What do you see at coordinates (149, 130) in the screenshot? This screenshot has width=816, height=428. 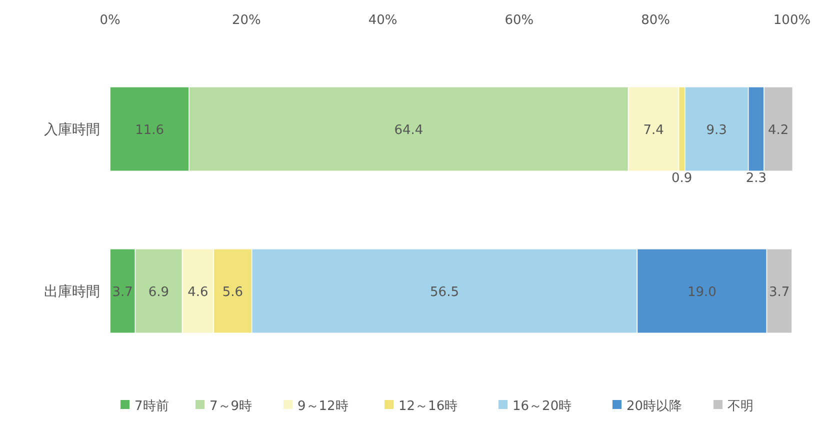 I see `data-label: 11.6` at bounding box center [149, 130].